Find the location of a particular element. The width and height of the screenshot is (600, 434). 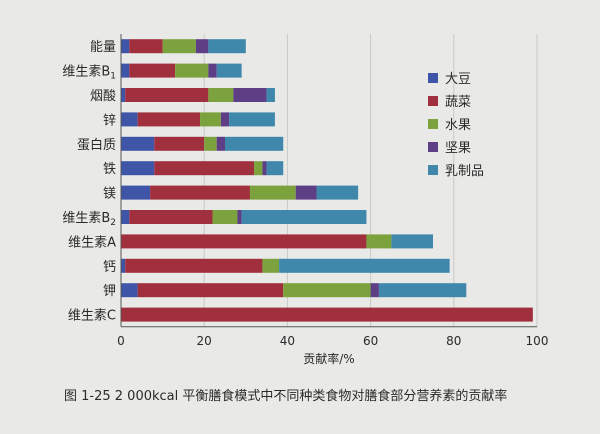

category-label: 锌 is located at coordinates (109, 120).